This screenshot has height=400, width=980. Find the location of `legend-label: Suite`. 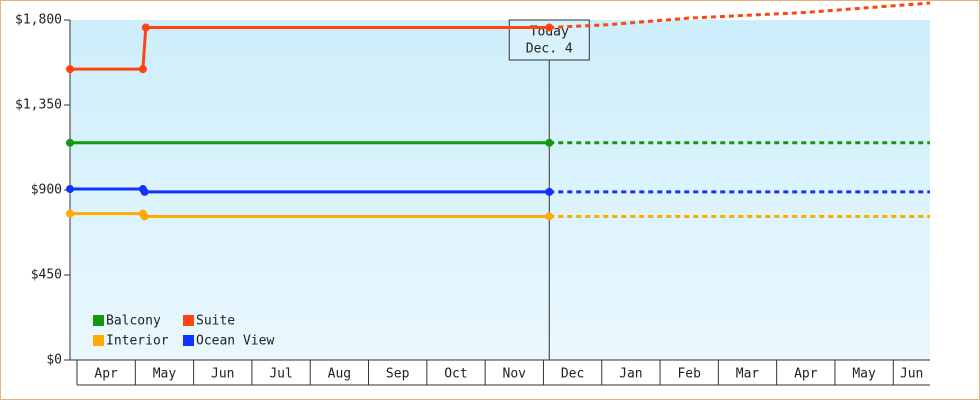

legend-label: Suite is located at coordinates (215, 321).